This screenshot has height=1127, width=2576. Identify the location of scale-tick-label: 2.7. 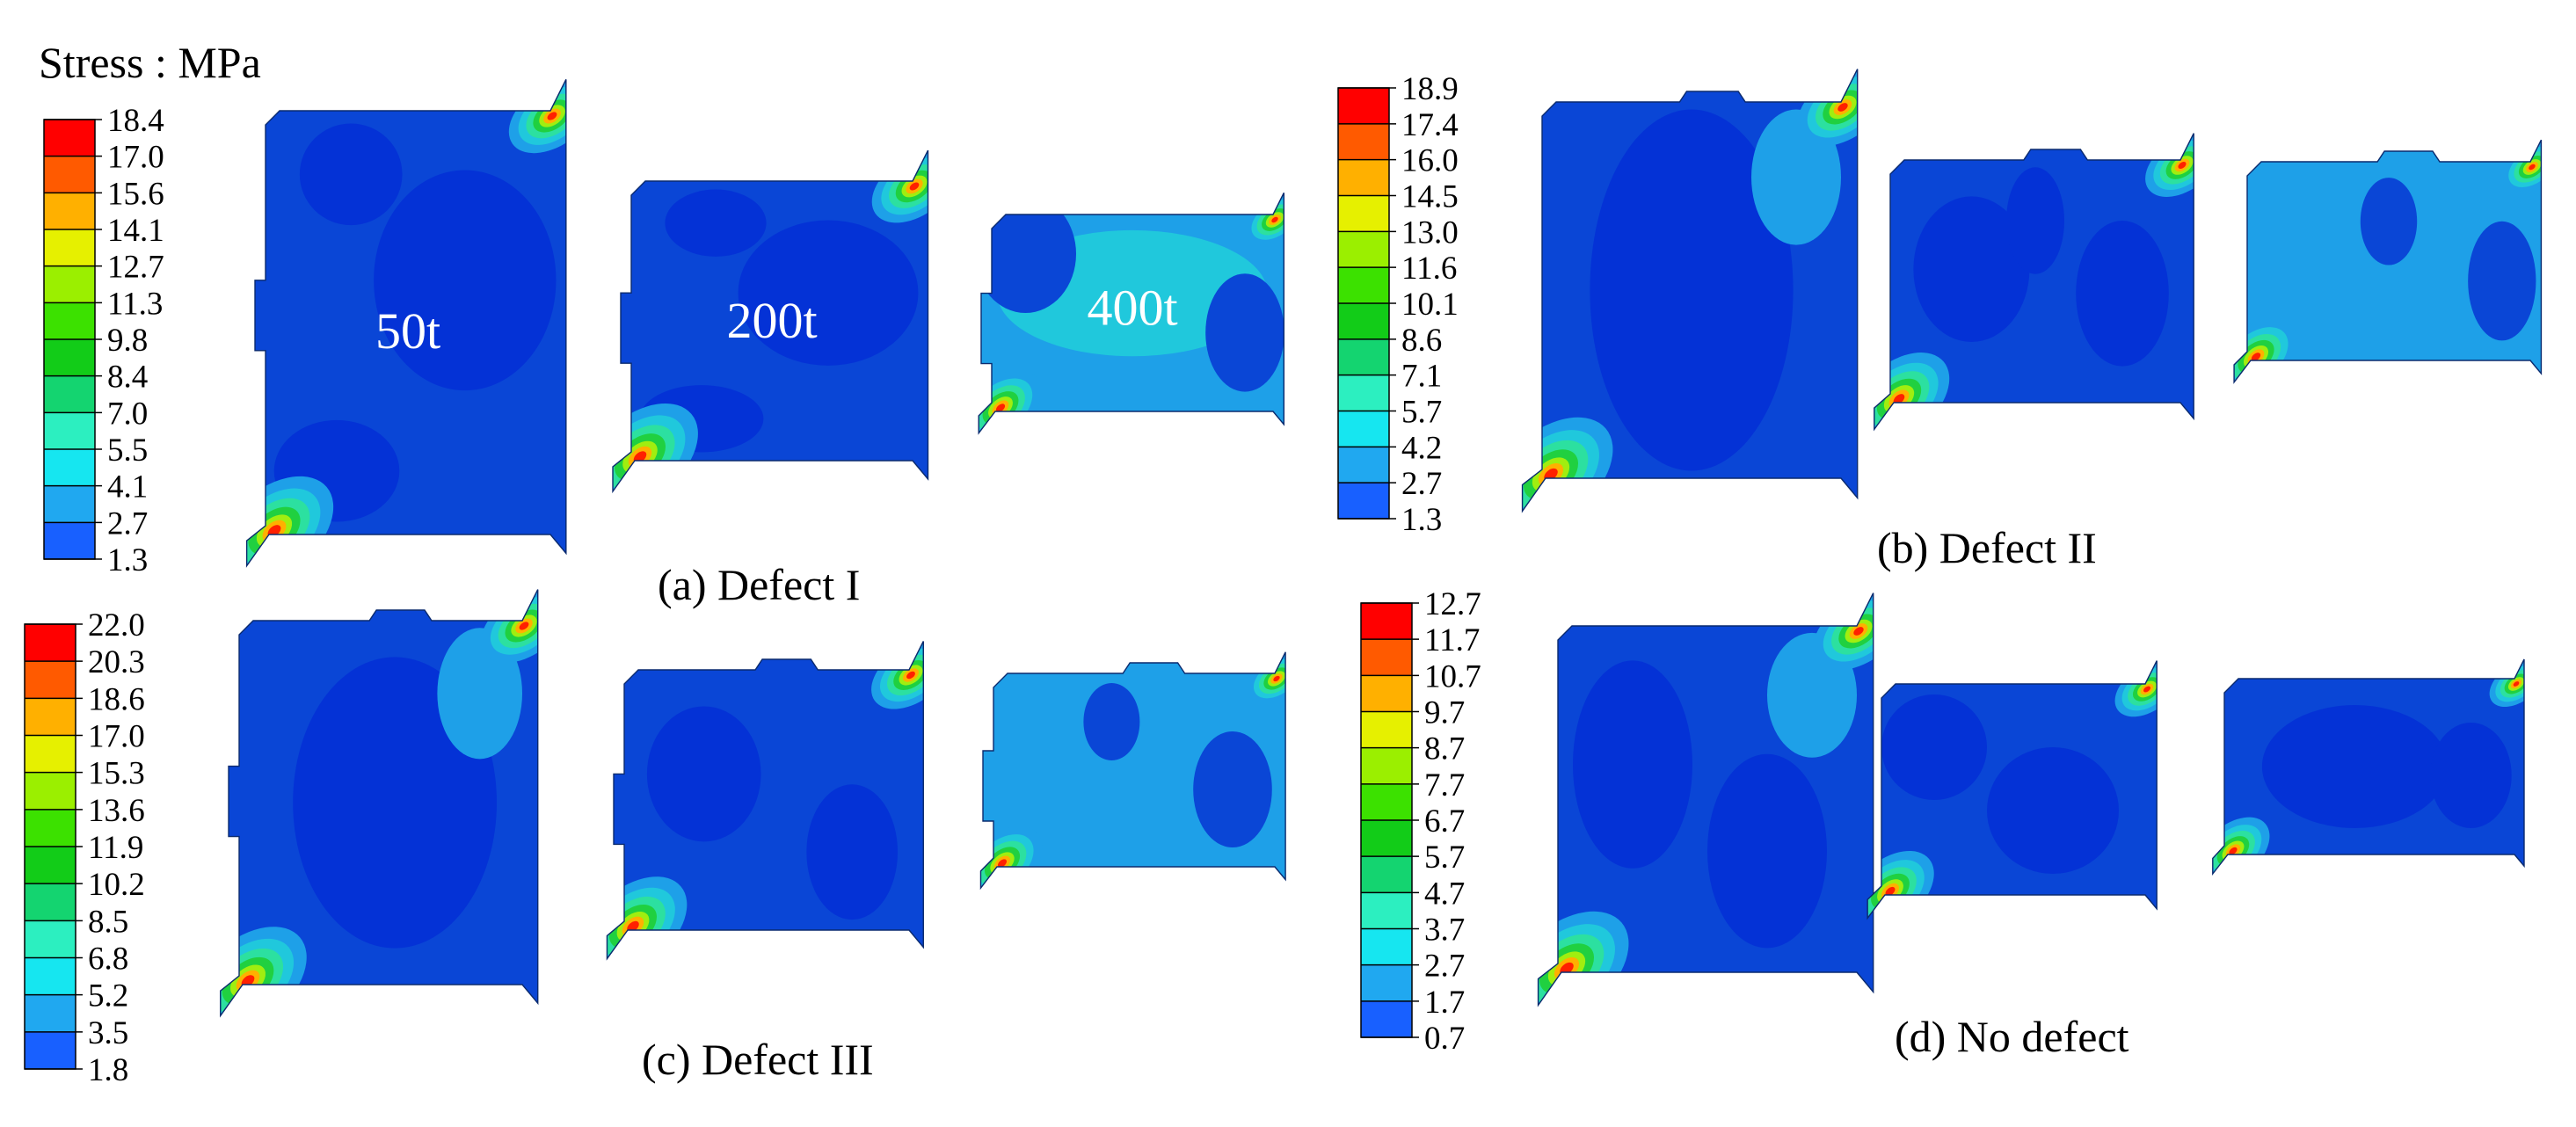
(1444, 967).